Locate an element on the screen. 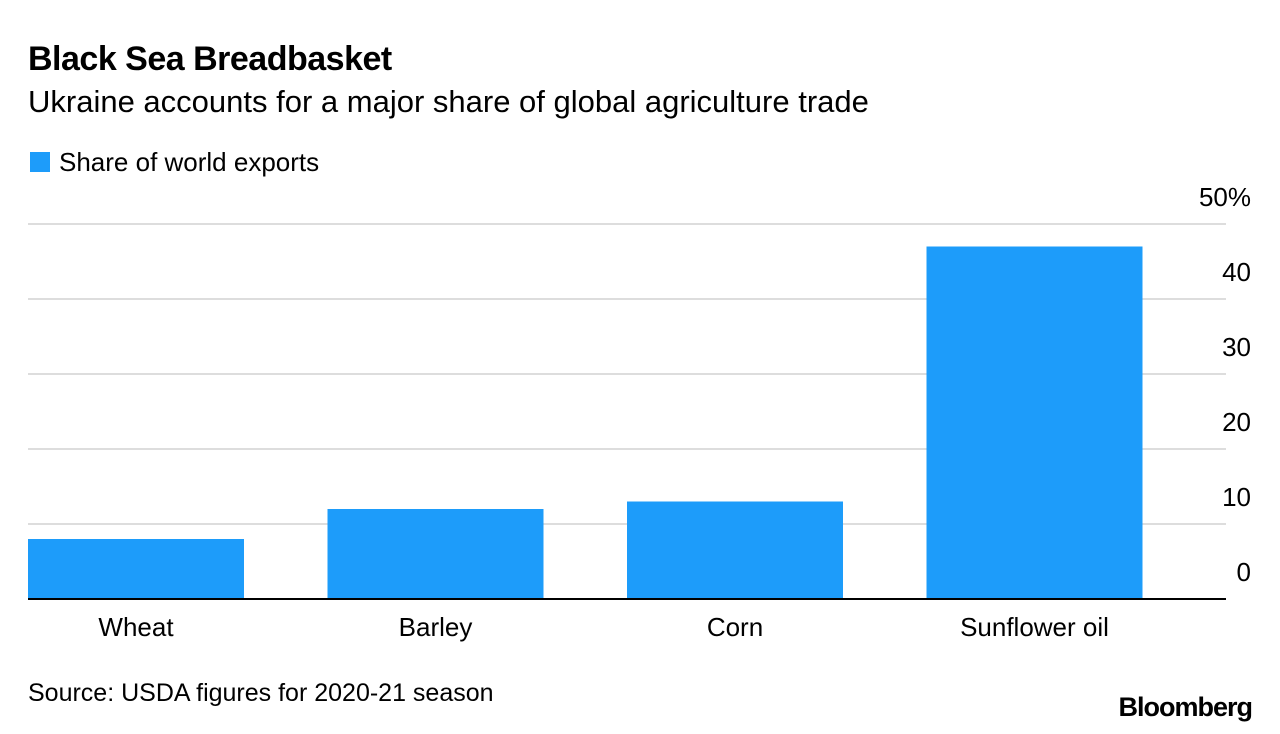 The width and height of the screenshot is (1280, 734). x-tick-label: Wheat is located at coordinates (136, 627).